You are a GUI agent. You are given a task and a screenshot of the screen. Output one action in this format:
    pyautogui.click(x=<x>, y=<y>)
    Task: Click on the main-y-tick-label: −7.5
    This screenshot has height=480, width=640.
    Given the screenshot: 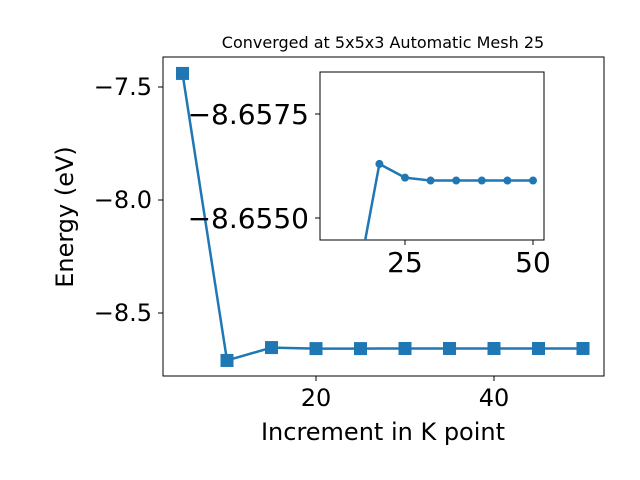 What is the action you would take?
    pyautogui.click(x=123, y=87)
    